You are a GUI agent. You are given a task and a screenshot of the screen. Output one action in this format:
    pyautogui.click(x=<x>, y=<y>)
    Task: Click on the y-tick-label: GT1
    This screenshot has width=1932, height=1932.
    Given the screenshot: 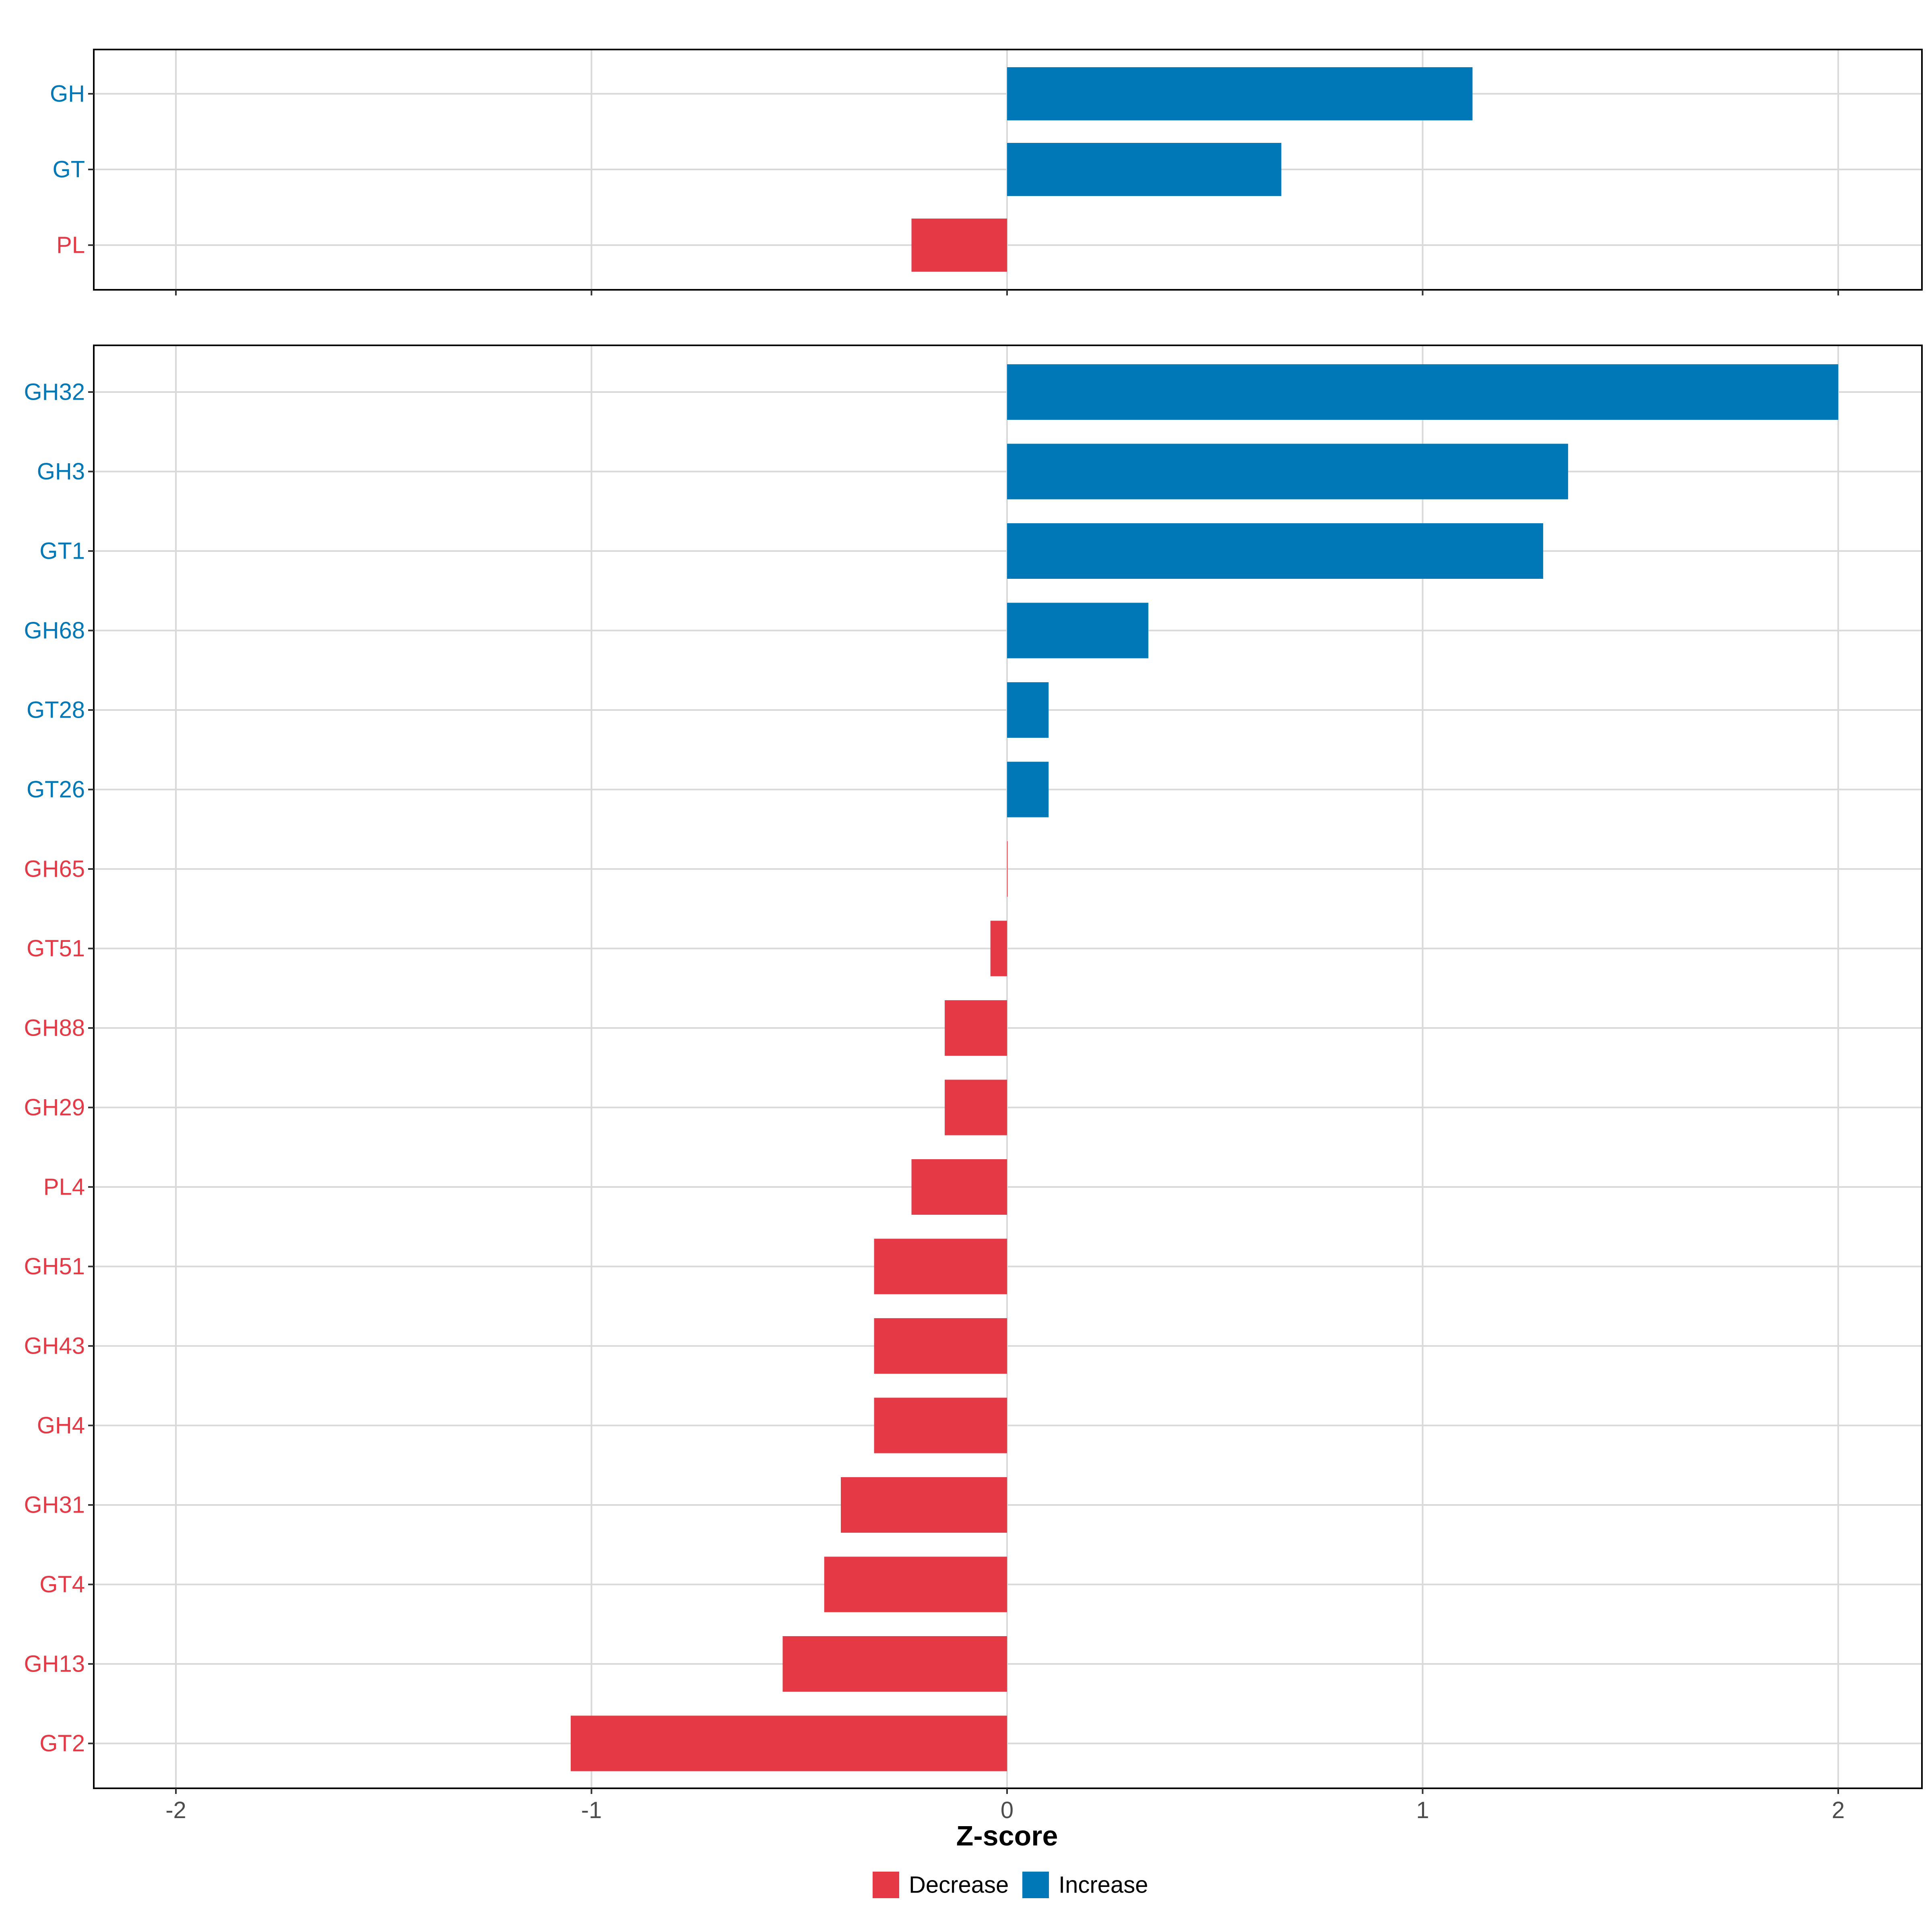 What is the action you would take?
    pyautogui.click(x=62, y=551)
    